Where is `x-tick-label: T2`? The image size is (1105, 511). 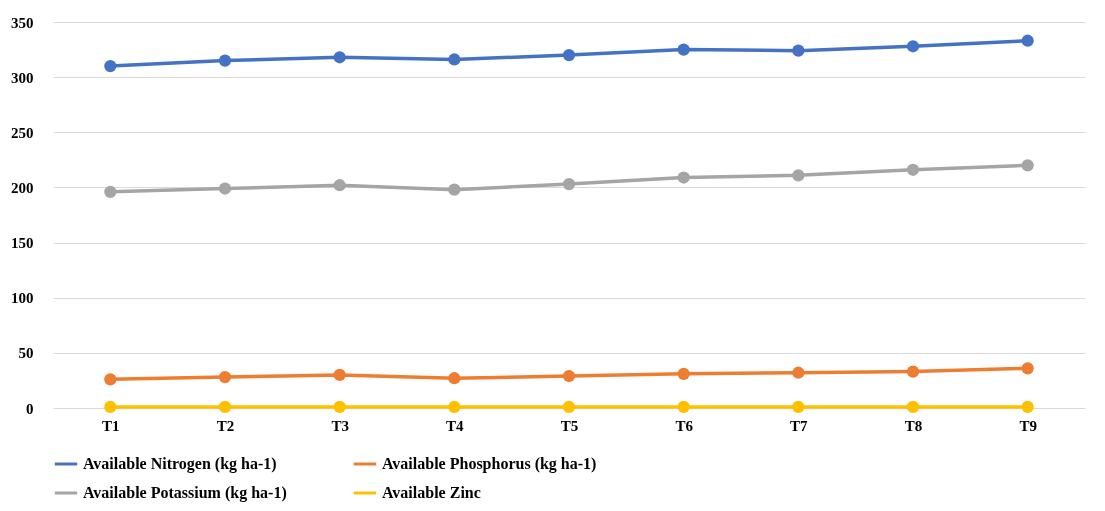
x-tick-label: T2 is located at coordinates (225, 425).